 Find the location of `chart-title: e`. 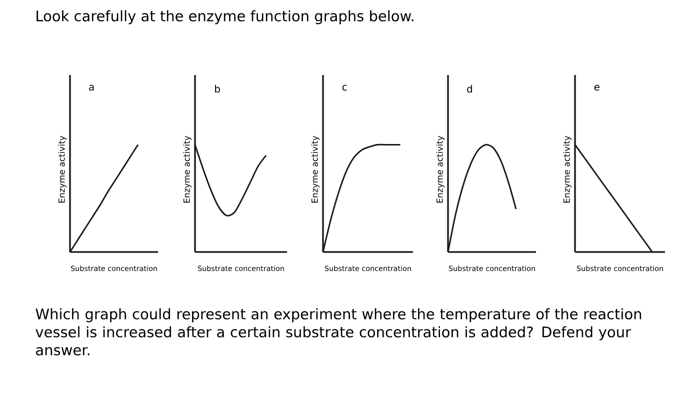

chart-title: e is located at coordinates (597, 87).